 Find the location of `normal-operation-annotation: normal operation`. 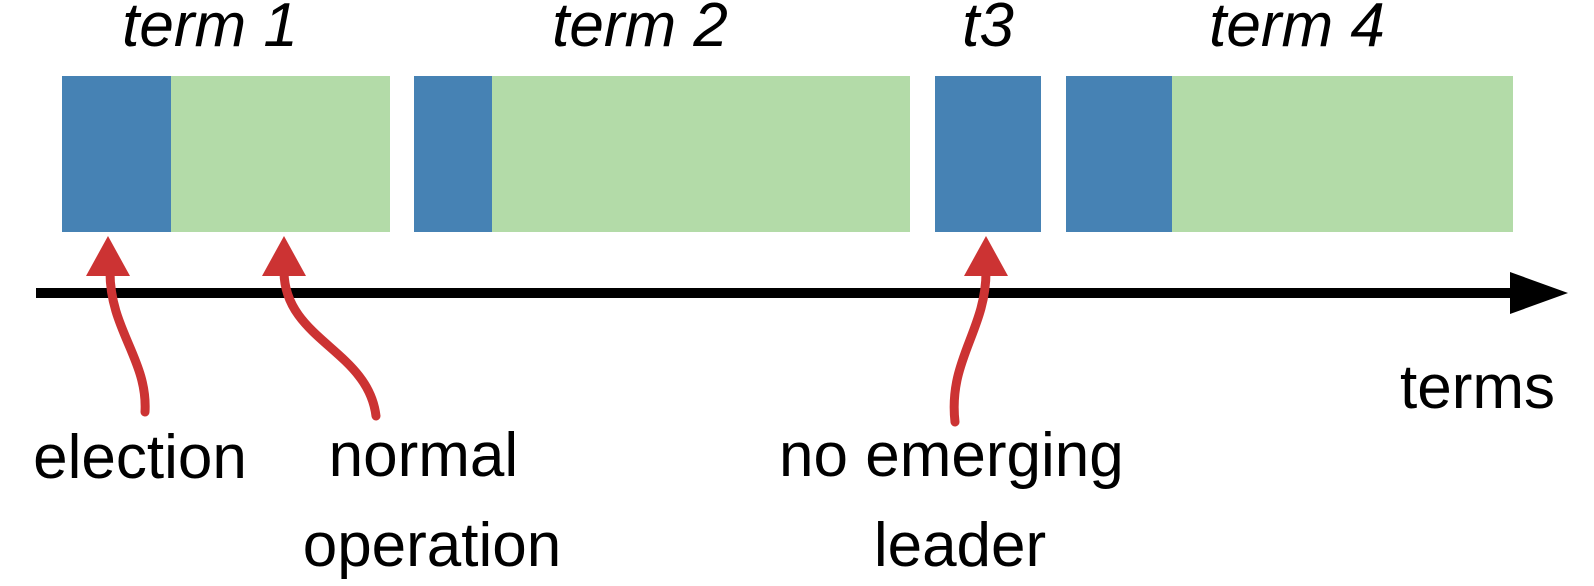

normal-operation-annotation: normal operation is located at coordinates (432, 500).